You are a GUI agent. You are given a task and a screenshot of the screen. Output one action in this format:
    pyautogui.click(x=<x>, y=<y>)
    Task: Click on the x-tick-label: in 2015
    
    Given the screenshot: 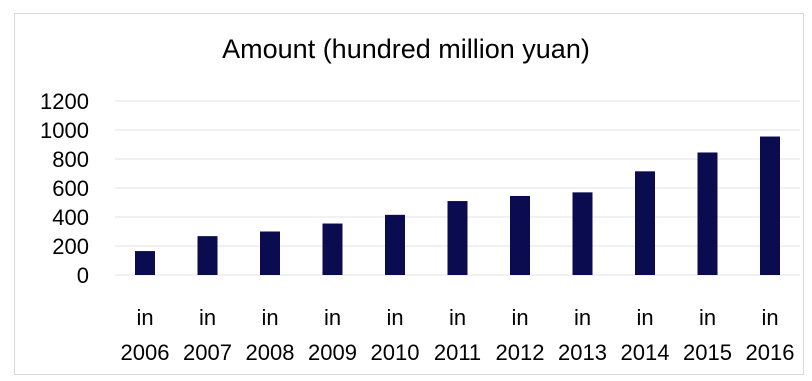 What is the action you would take?
    pyautogui.click(x=707, y=335)
    